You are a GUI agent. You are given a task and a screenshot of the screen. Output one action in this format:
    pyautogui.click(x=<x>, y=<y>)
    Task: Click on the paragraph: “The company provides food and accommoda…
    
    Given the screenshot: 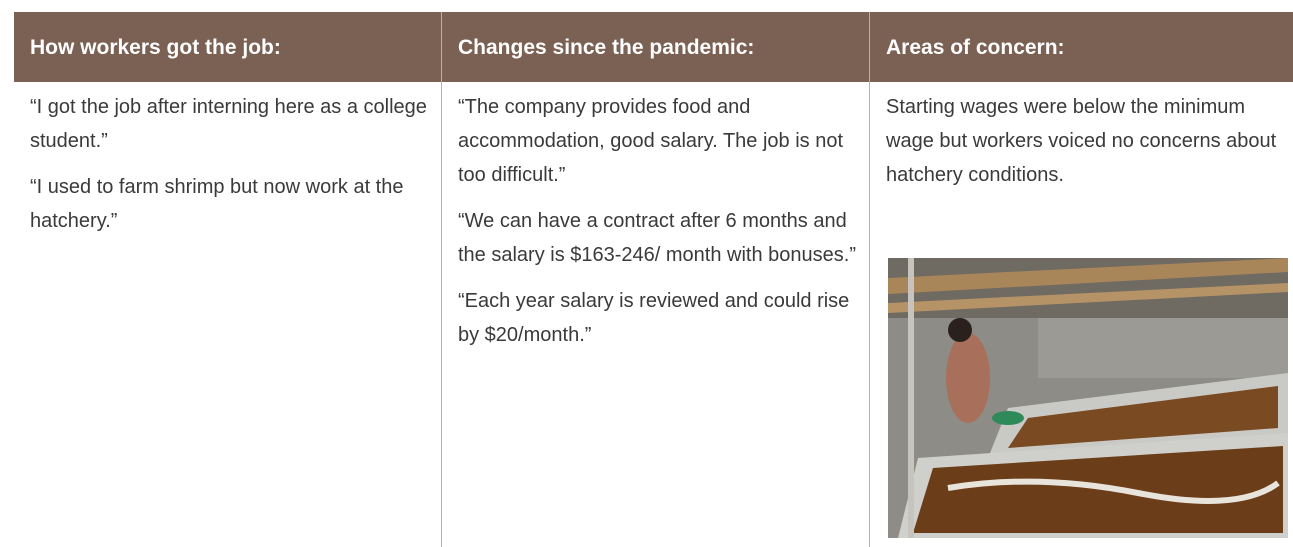 What is the action you would take?
    pyautogui.click(x=651, y=141)
    